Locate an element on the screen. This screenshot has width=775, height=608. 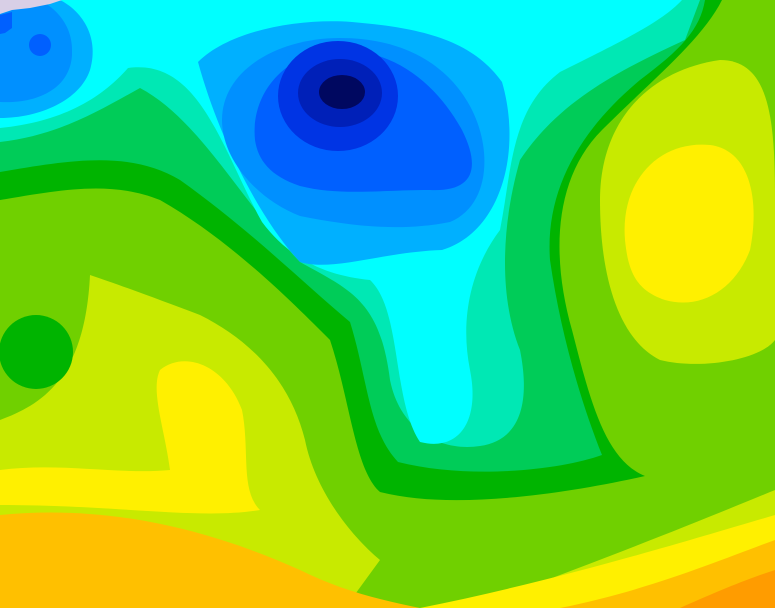
contour-blue-top-left-dot is located at coordinates (40, 45).